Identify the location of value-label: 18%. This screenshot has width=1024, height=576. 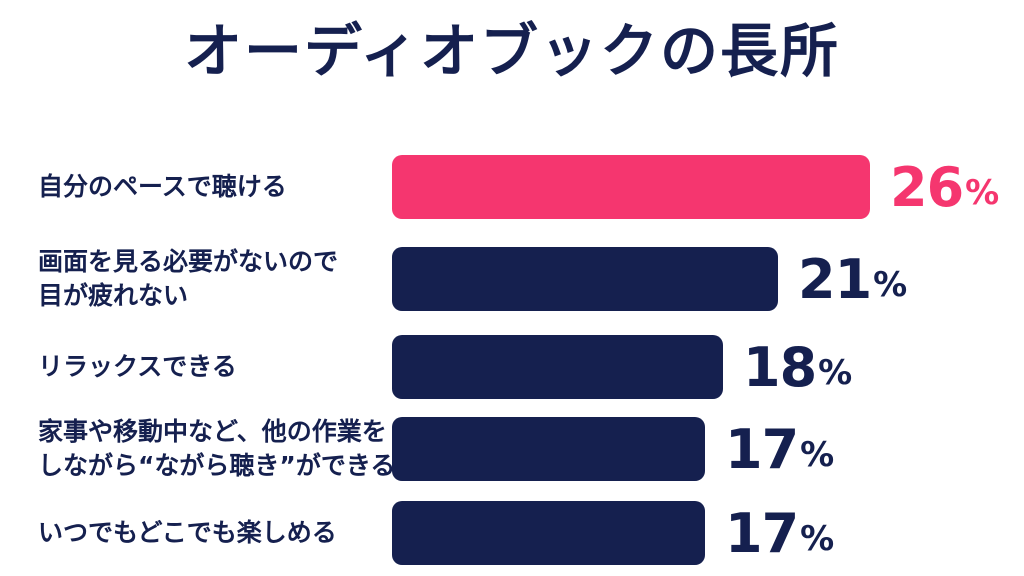
(797, 367).